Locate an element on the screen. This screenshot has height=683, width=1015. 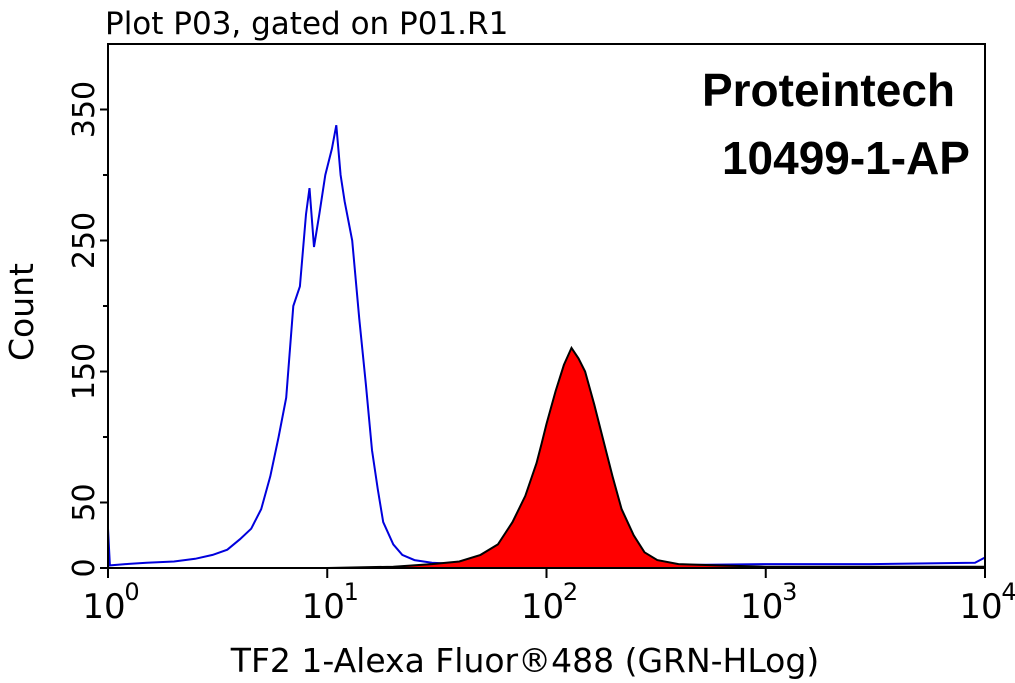
x-tick-exponent: 2 is located at coordinates (570, 592).